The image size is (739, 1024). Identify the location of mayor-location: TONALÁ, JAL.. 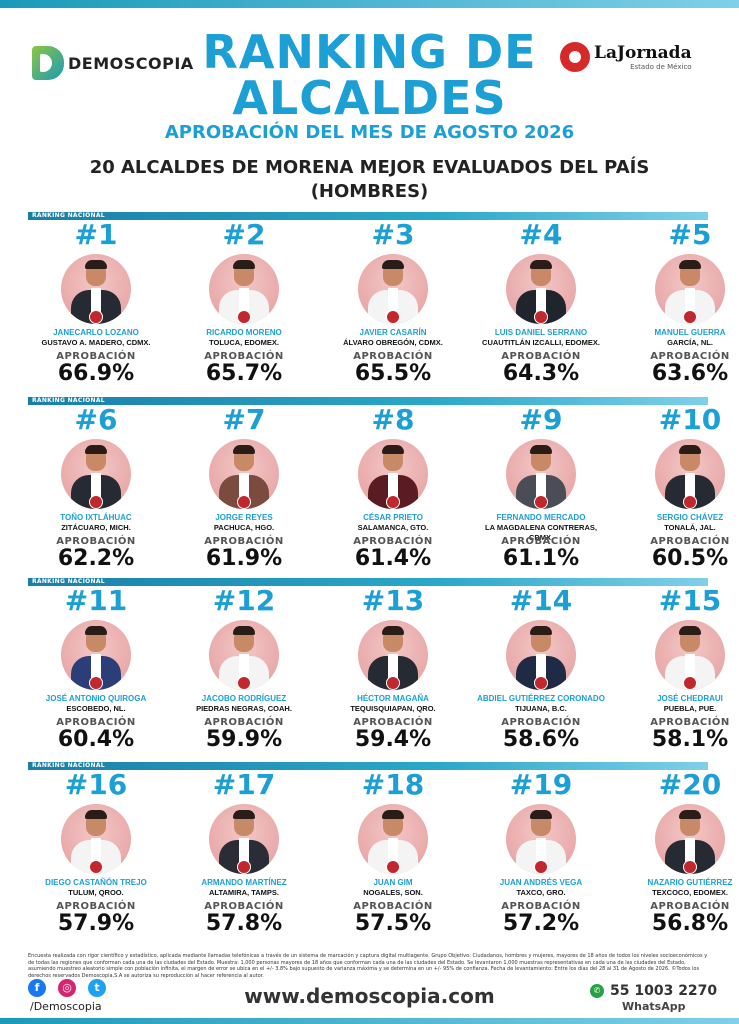
(690, 527).